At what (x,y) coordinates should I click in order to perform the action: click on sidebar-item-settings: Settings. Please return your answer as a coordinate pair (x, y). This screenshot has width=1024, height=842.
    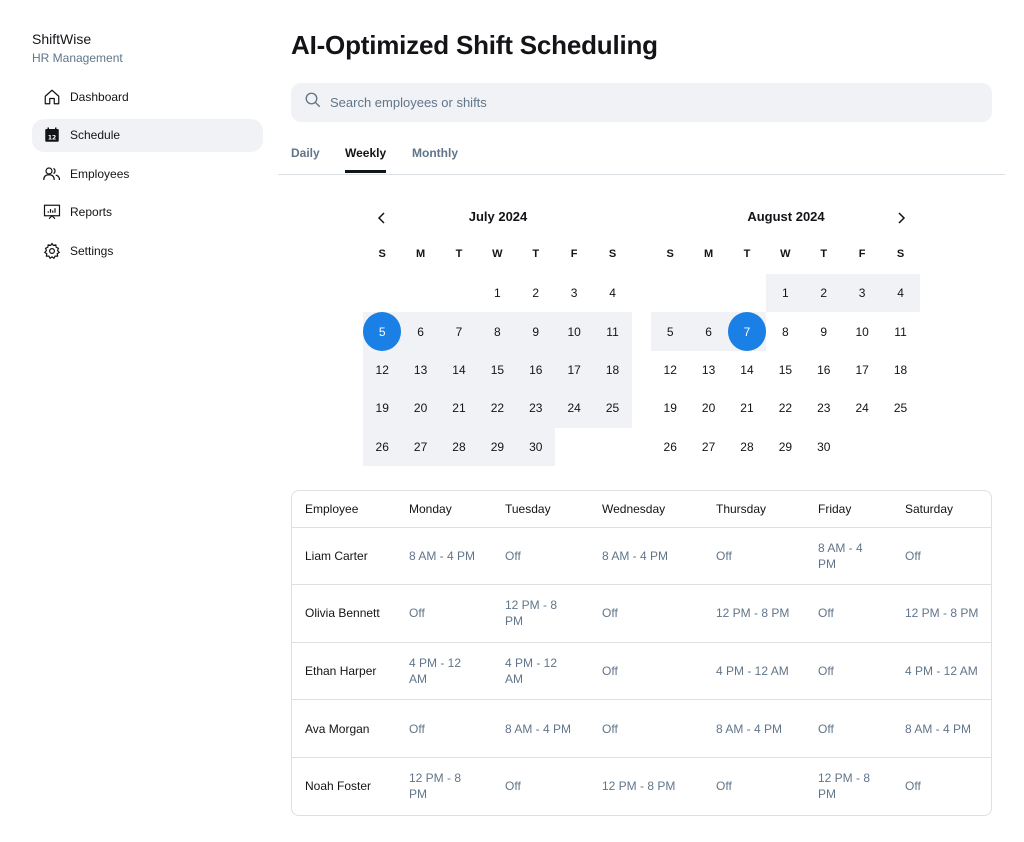
    Looking at the image, I should click on (147, 250).